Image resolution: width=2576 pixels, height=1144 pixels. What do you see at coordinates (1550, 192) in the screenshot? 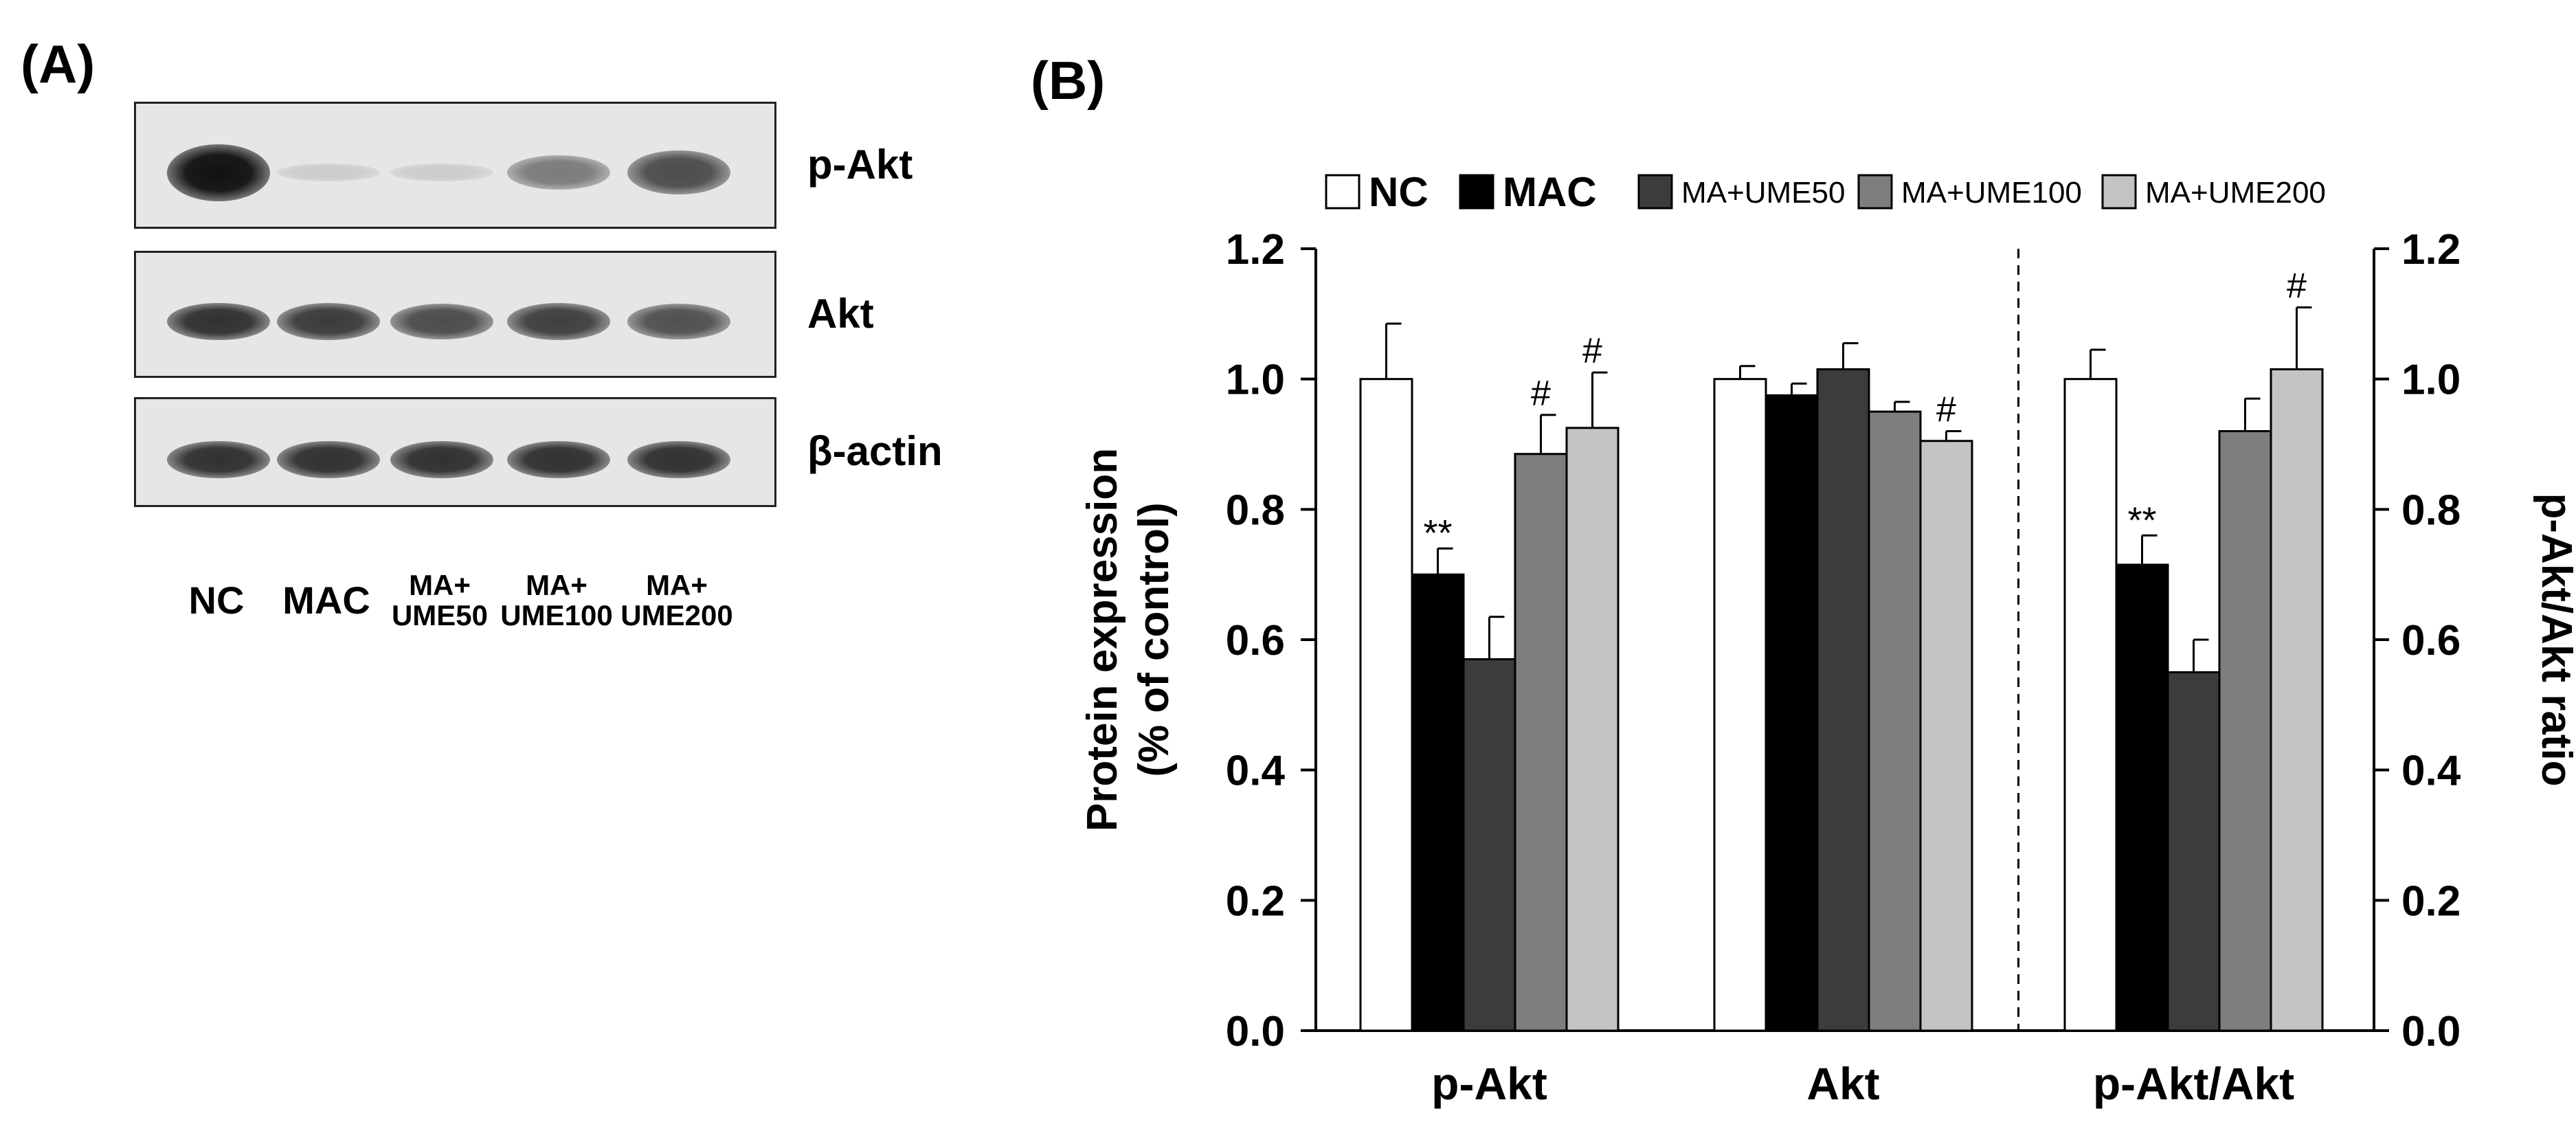
I see `legend-label: MAC` at bounding box center [1550, 192].